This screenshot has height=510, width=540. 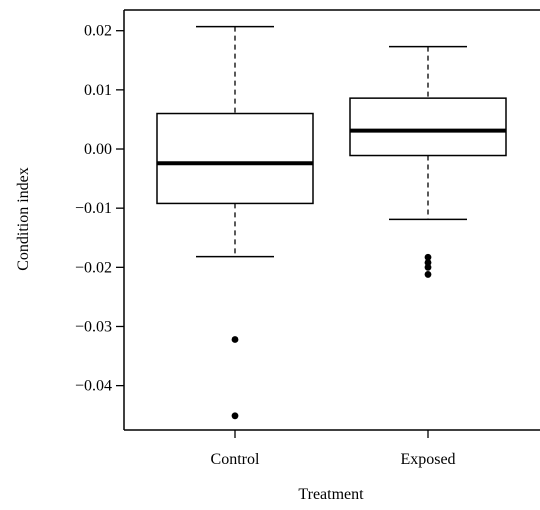 I want to click on y-tick-label: −0.02, so click(x=93, y=267).